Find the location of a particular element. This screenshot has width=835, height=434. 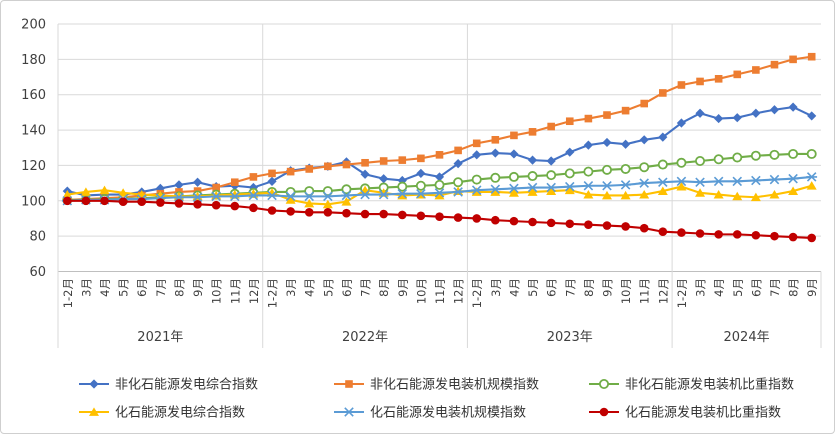

x-axis-month-label: 10月 is located at coordinates (217, 291).